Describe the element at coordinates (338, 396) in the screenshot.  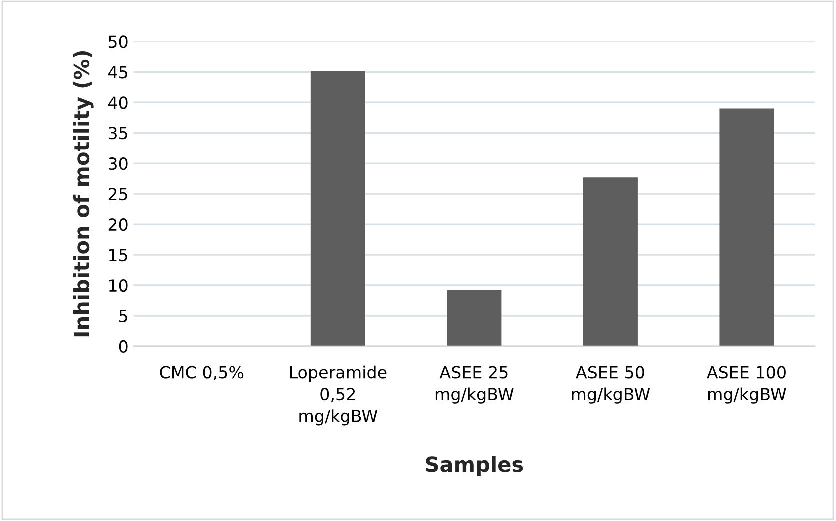
I see `x-tick-label: Loperamide 0,52 mg/kgBW` at that location.